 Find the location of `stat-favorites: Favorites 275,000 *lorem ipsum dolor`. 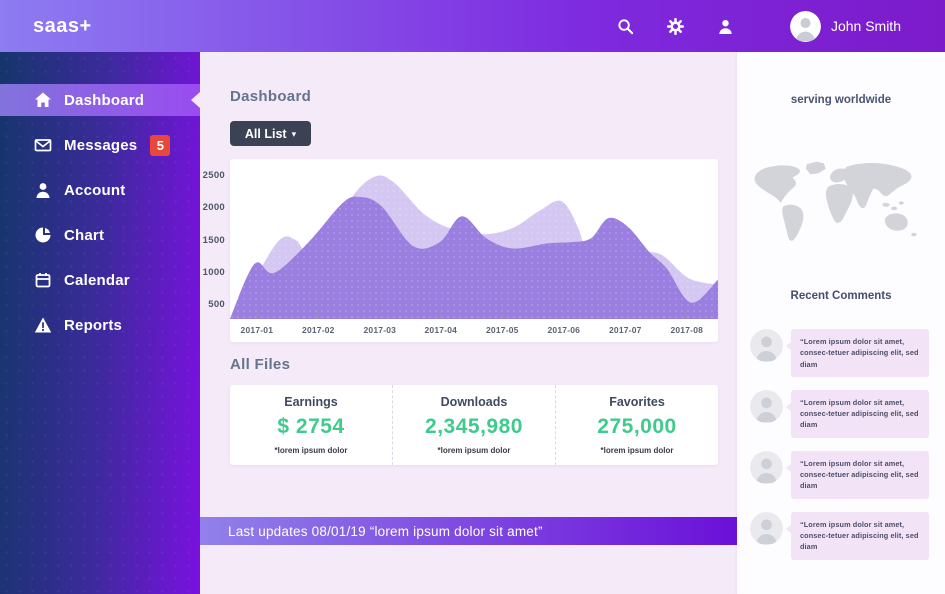

stat-favorites: Favorites 275,000 *lorem ipsum dolor is located at coordinates (636, 425).